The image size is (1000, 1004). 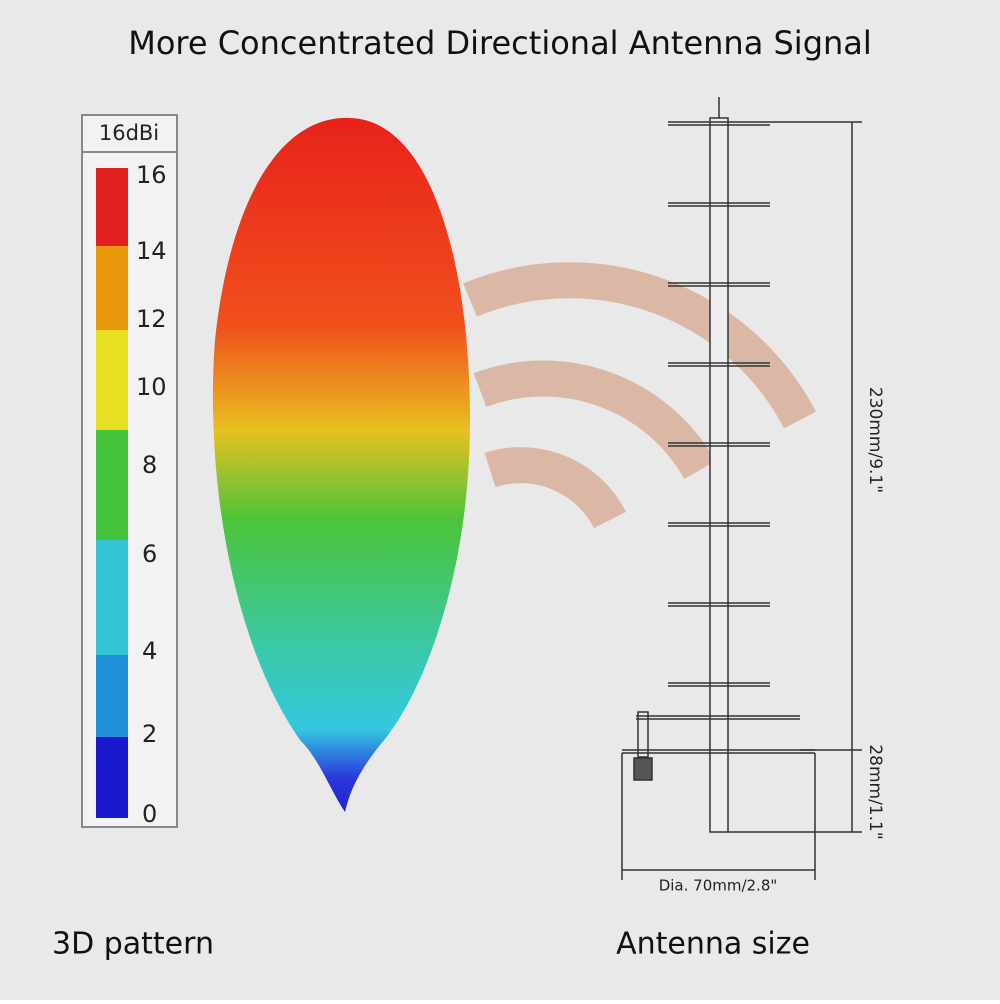 I want to click on tick-label: 4, so click(x=149, y=651).